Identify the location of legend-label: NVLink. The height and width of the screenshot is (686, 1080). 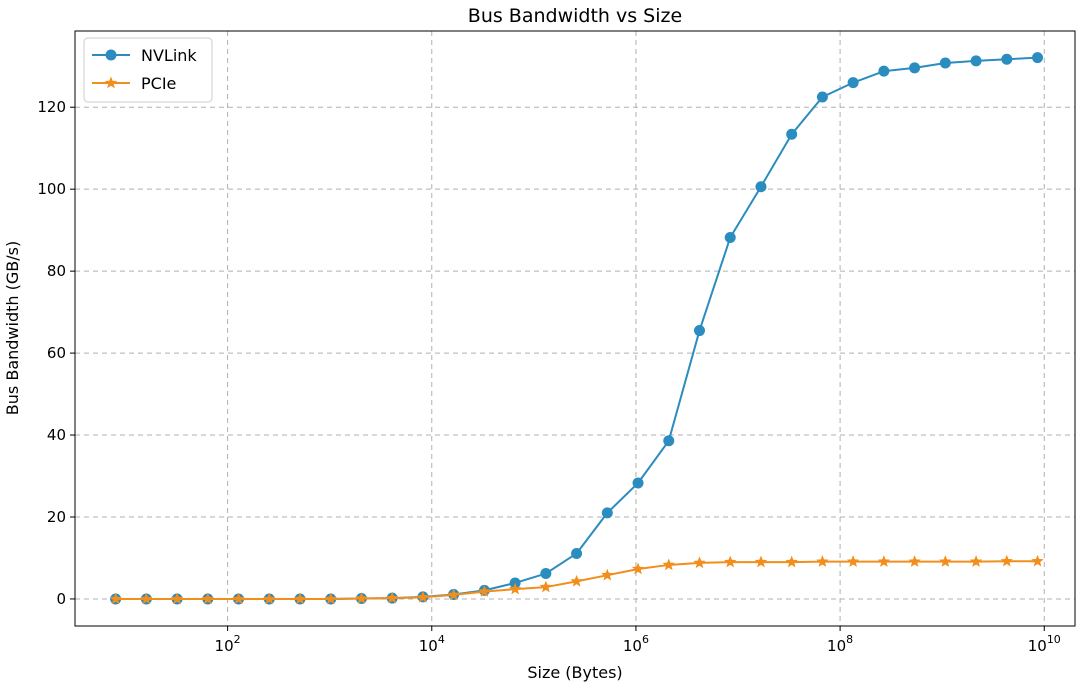
(169, 55).